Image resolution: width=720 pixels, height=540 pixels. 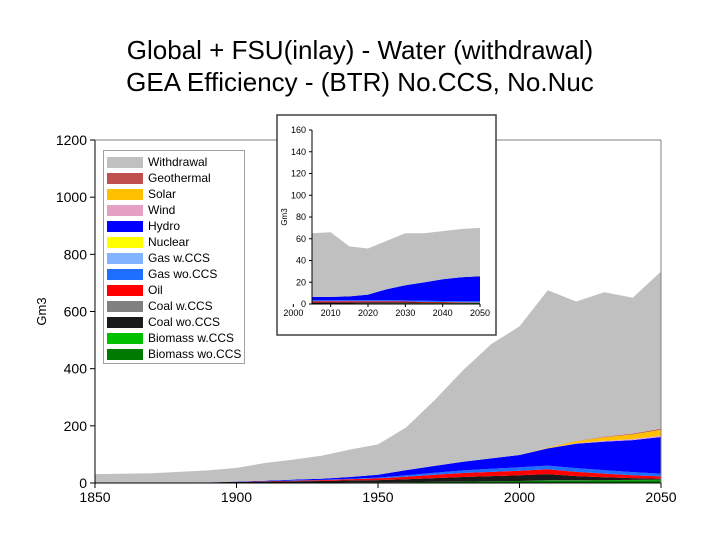 What do you see at coordinates (180, 306) in the screenshot?
I see `legend-label: Coal w.CCS` at bounding box center [180, 306].